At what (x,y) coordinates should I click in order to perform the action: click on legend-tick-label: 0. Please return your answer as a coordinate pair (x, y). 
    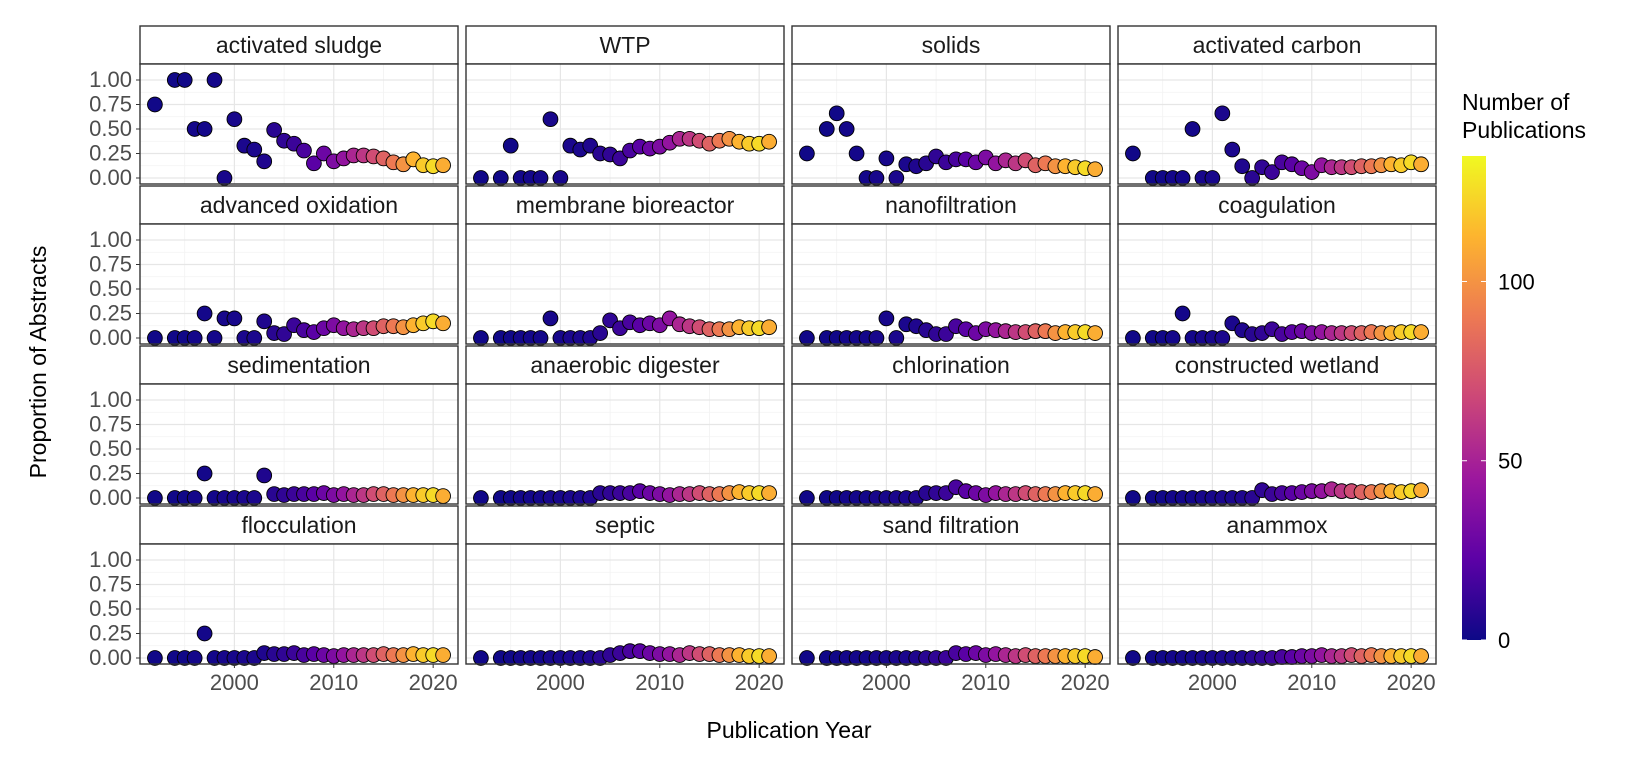
    Looking at the image, I should click on (1504, 640).